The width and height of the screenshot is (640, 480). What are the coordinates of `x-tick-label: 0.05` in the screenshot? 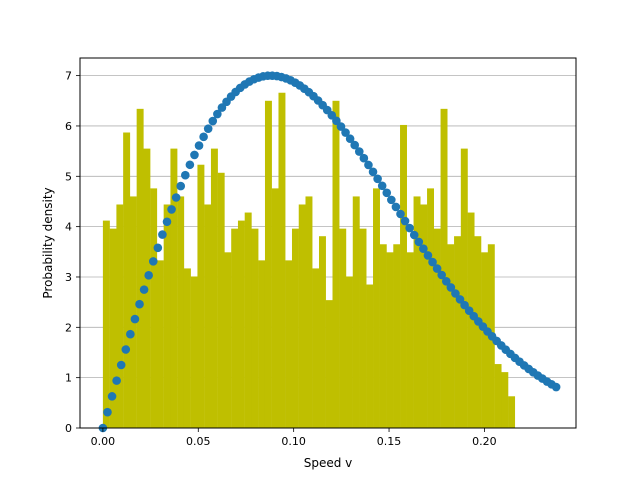 It's located at (198, 441).